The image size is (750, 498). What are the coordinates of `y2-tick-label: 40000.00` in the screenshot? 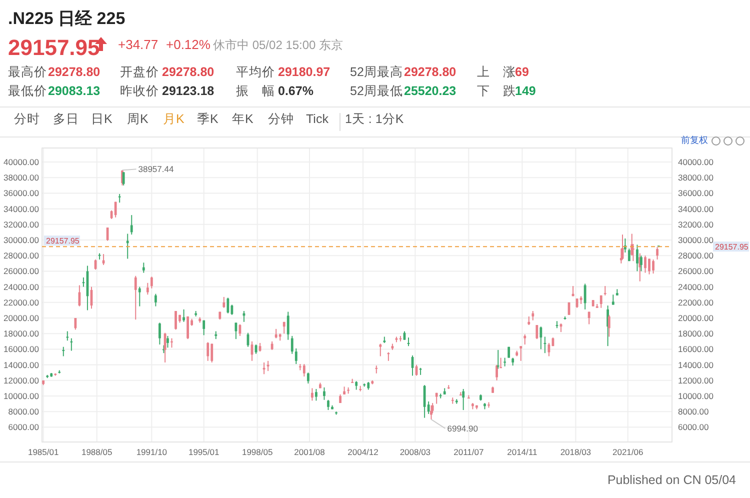 It's located at (696, 162).